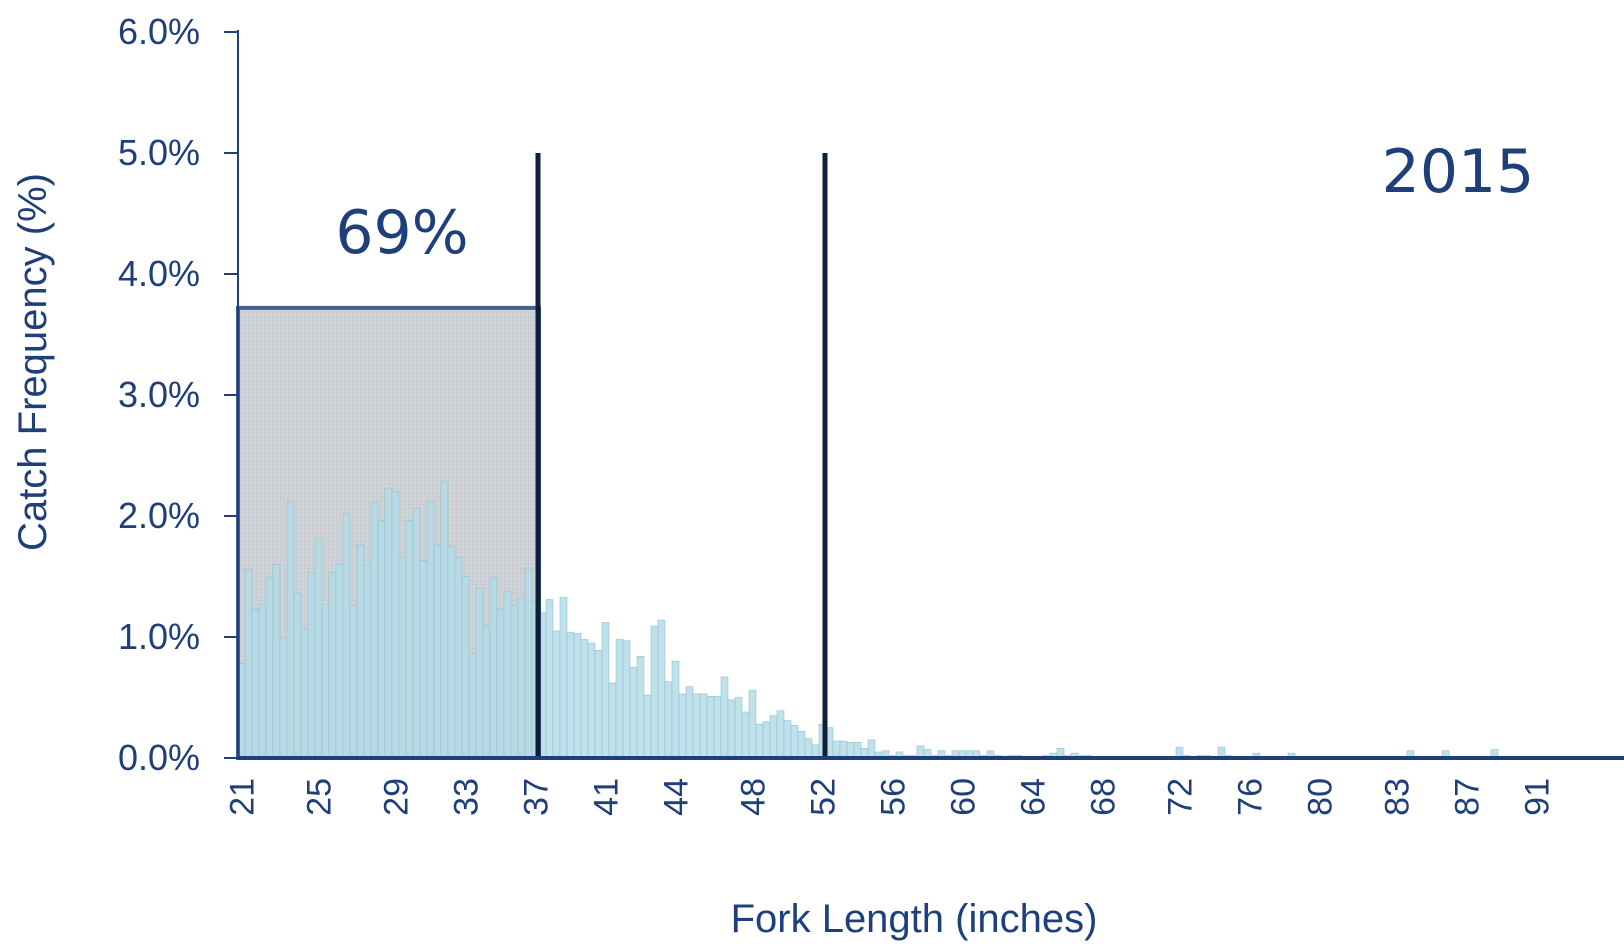 This screenshot has height=946, width=1624. Describe the element at coordinates (401, 233) in the screenshot. I see `percent-annotation: 69%` at that location.